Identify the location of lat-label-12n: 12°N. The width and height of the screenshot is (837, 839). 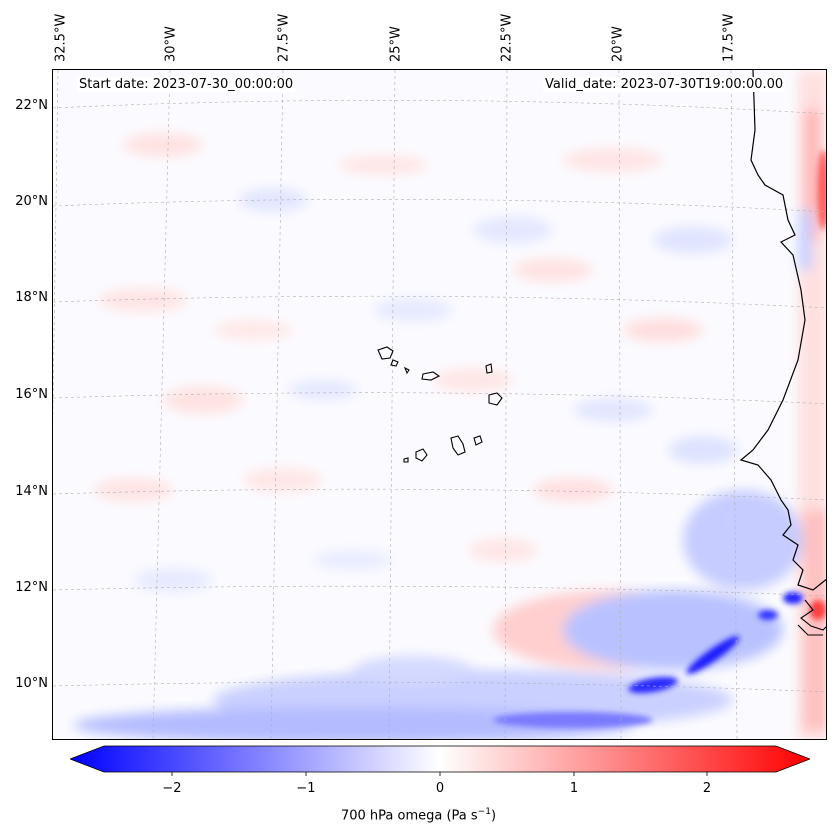
(31, 587).